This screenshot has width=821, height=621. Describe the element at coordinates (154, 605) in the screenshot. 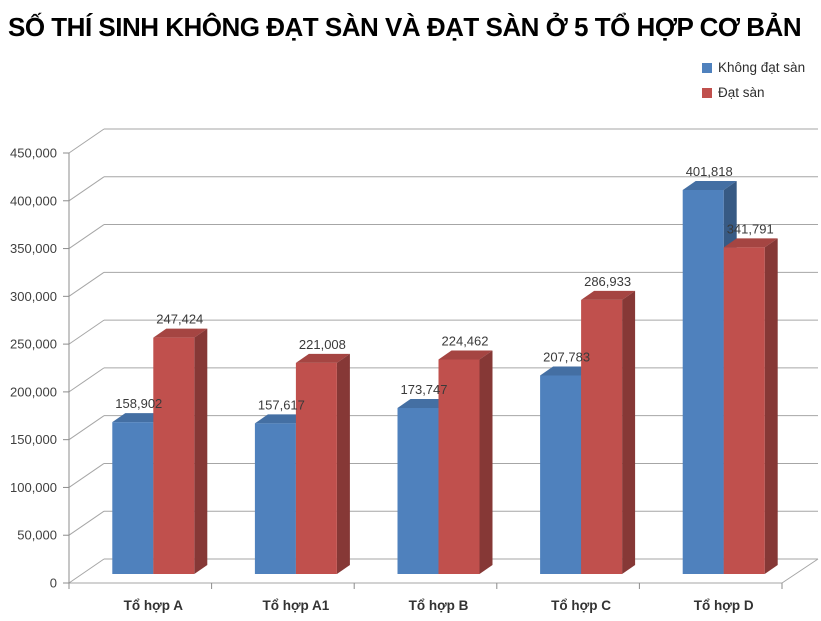

I see `x-category-label: Tổ hợp A` at that location.